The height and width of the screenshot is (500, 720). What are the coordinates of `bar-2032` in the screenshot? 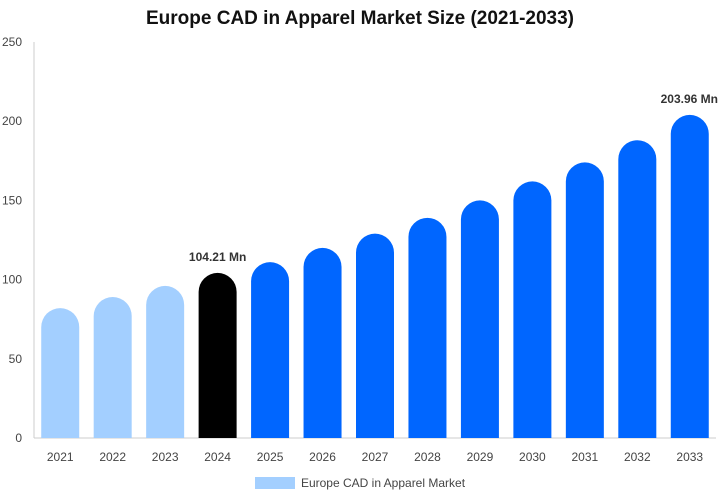 It's located at (637, 289).